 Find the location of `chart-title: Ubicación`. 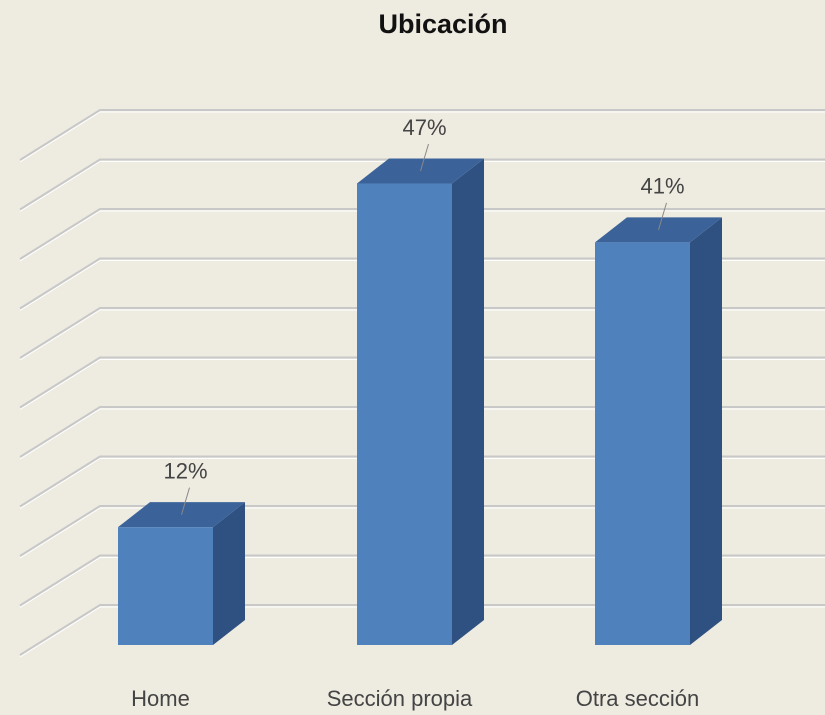

chart-title: Ubicación is located at coordinates (442, 24).